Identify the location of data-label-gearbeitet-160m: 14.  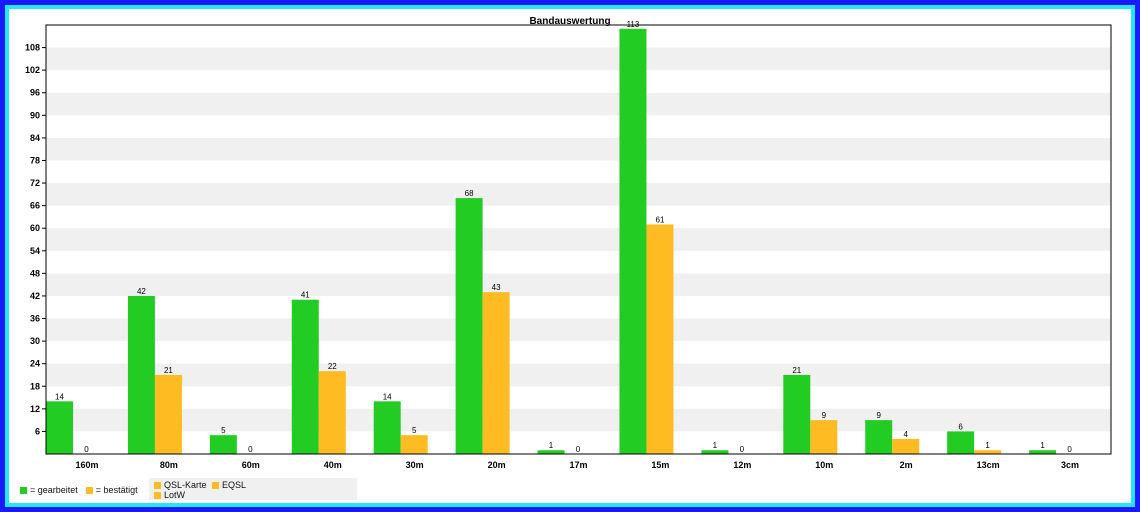
(59, 396).